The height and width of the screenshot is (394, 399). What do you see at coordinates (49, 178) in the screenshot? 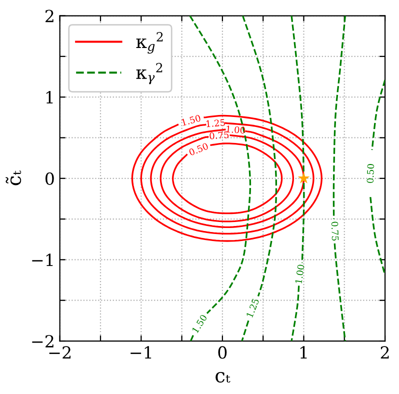
I see `y-tick-label: 0` at bounding box center [49, 178].